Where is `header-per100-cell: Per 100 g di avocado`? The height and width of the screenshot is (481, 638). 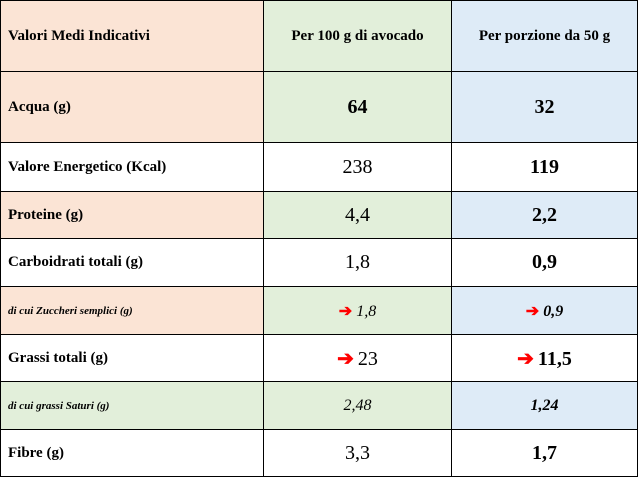
header-per100-cell: Per 100 g di avocado is located at coordinates (357, 36).